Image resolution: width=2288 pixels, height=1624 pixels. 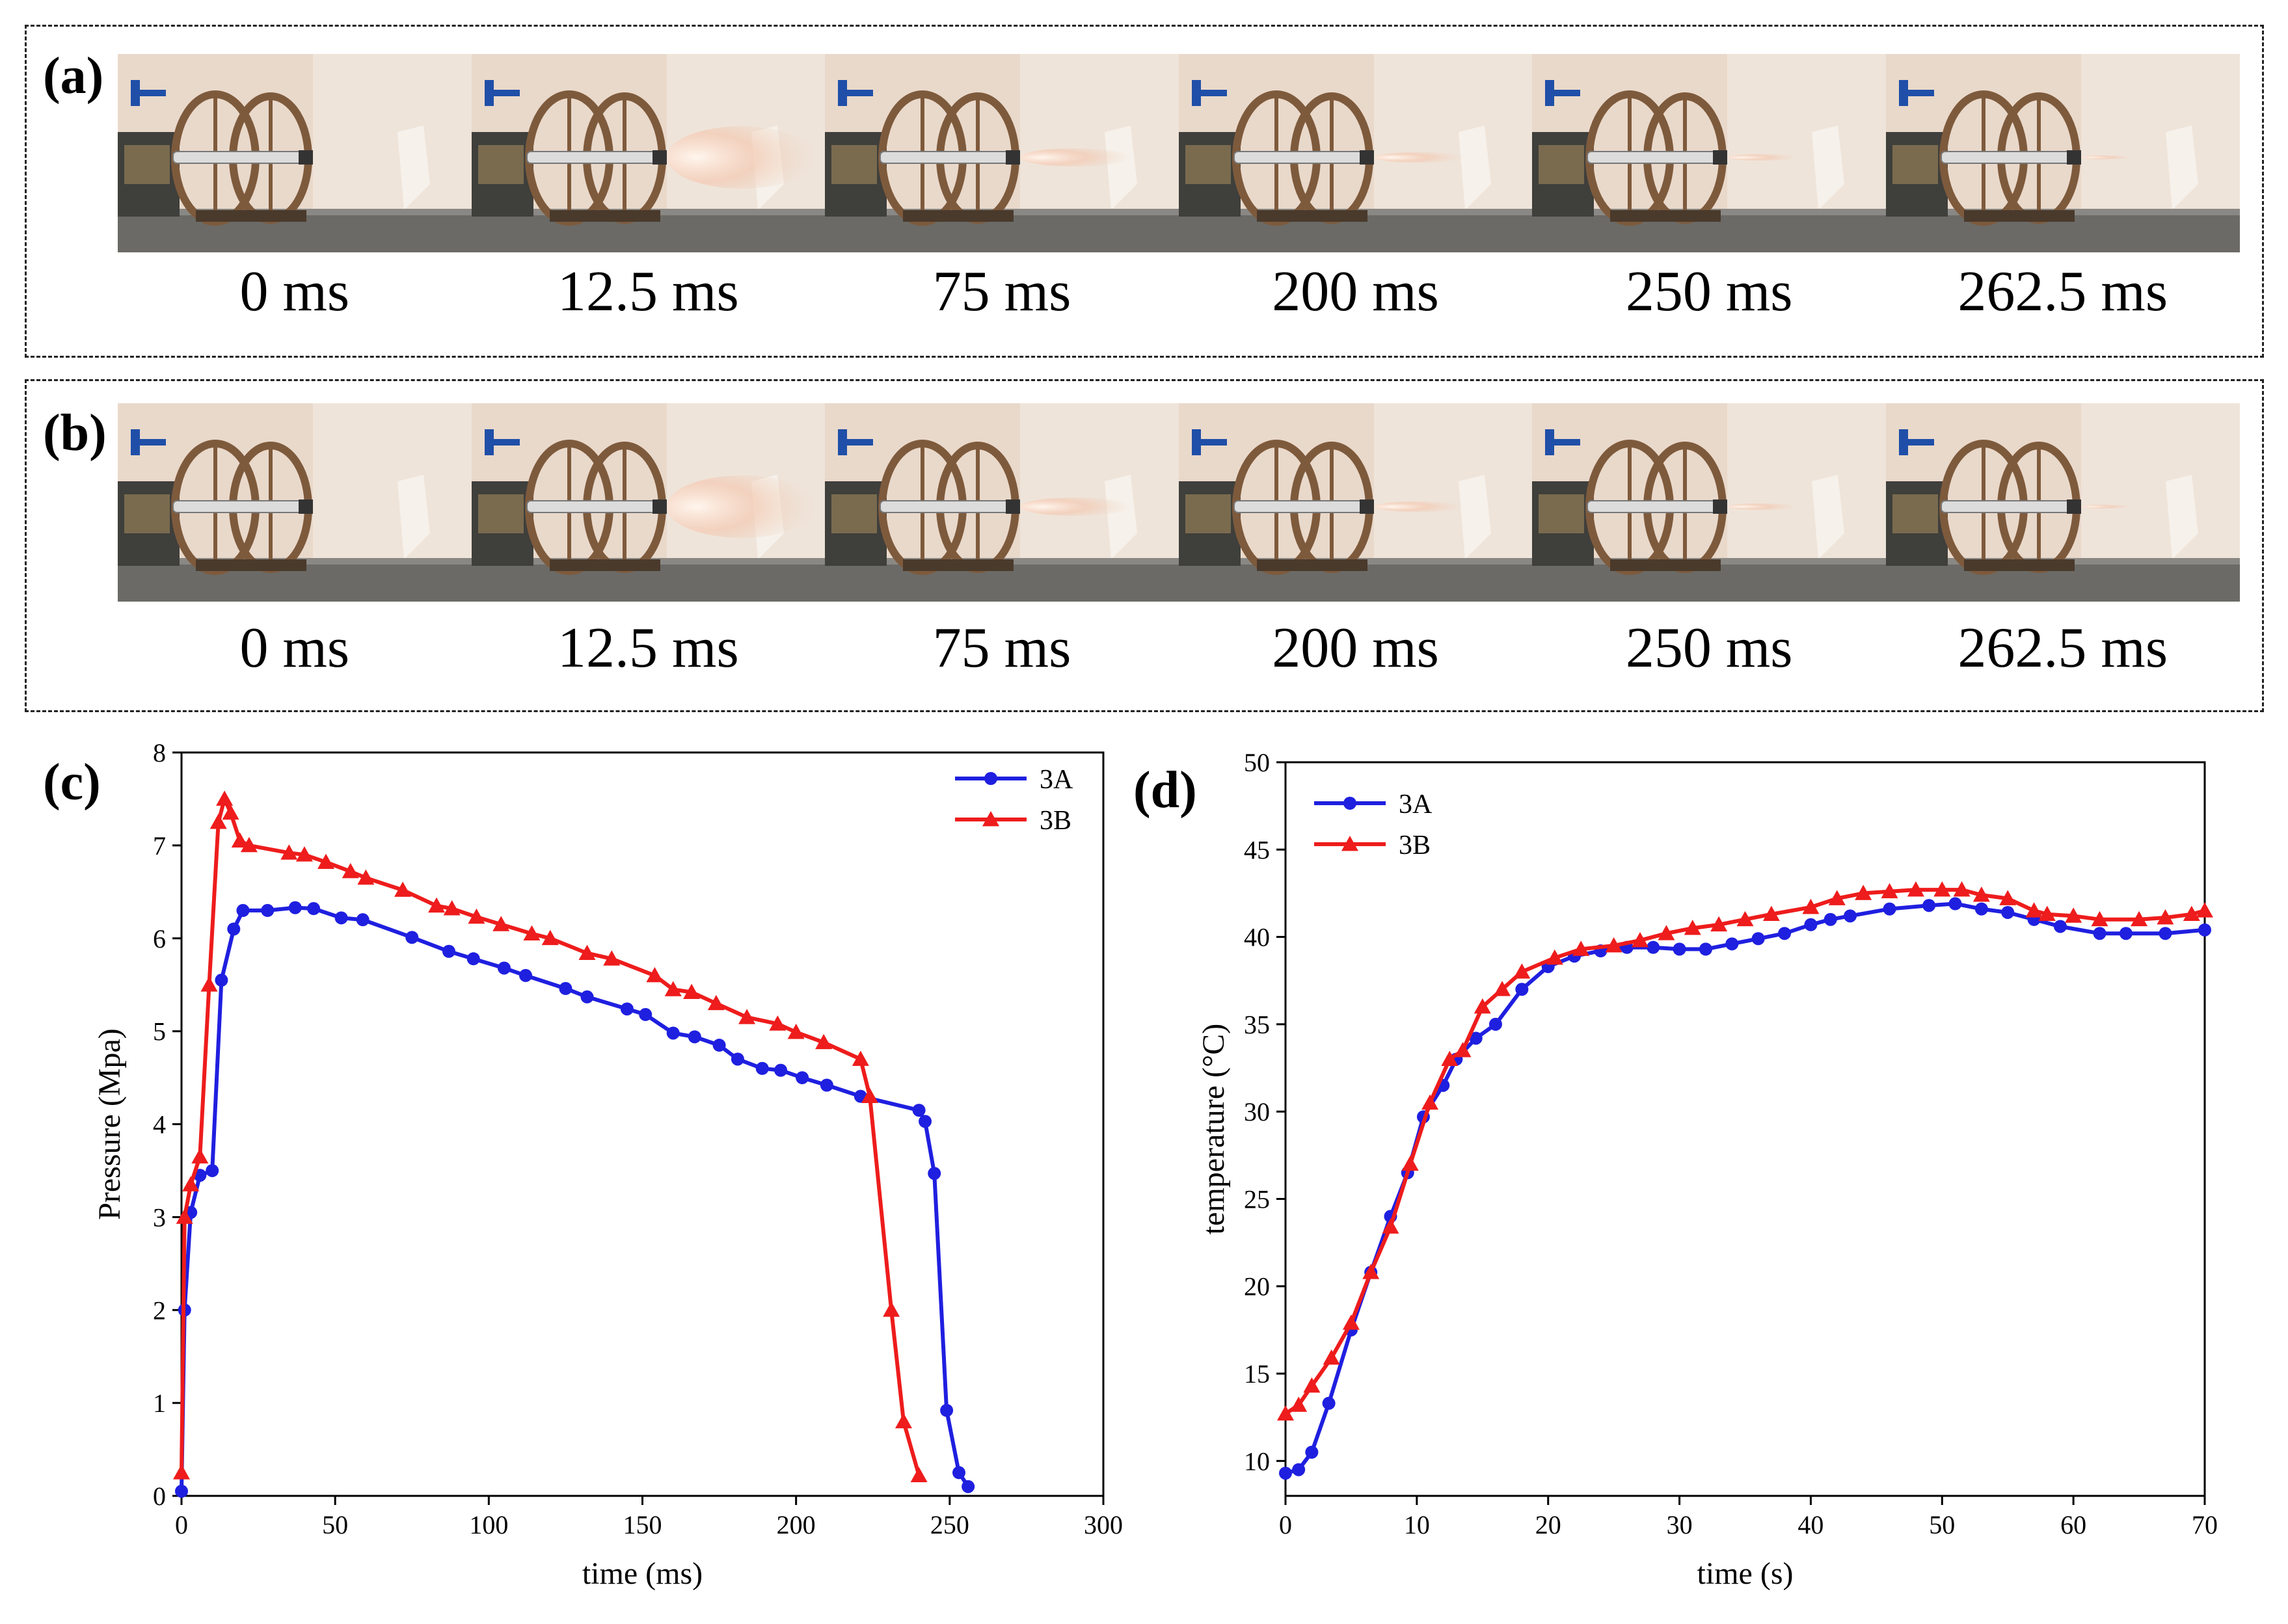 I want to click on panel-a-time-label: 250 ms, so click(x=1709, y=291).